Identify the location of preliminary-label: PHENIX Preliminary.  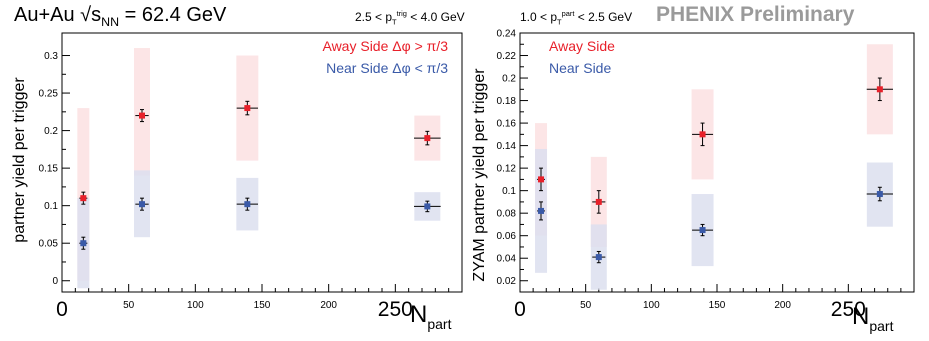
(755, 14).